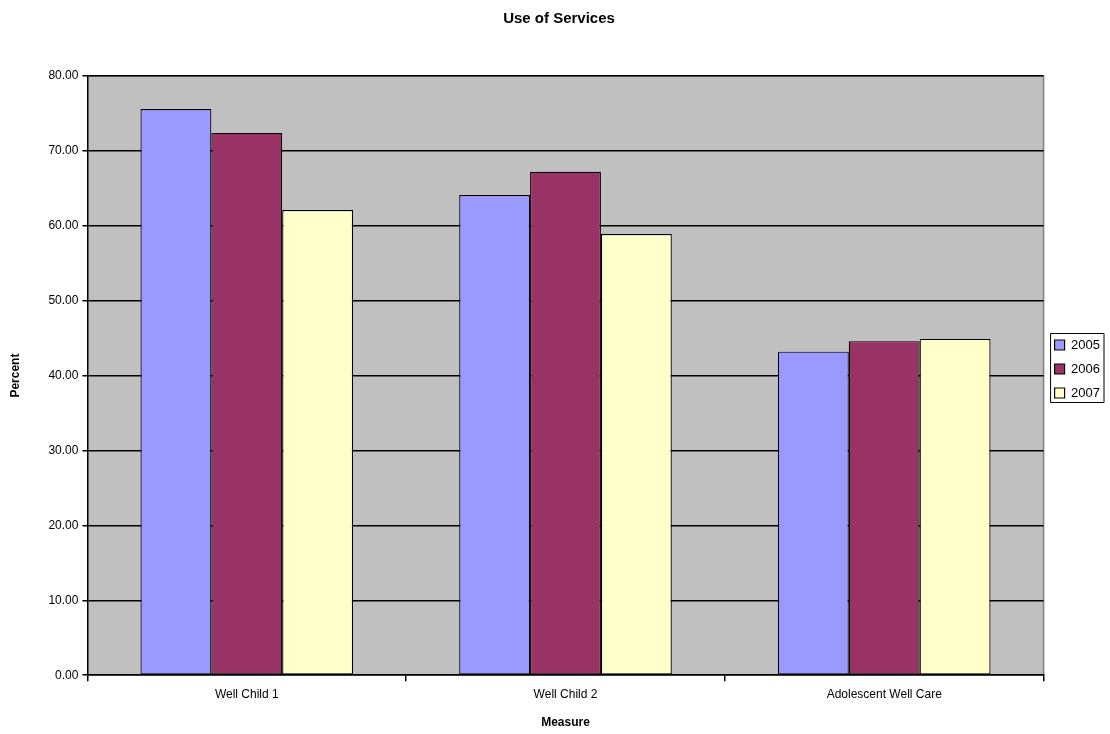 The height and width of the screenshot is (734, 1110). I want to click on y-tick-label: 40.00, so click(63, 374).